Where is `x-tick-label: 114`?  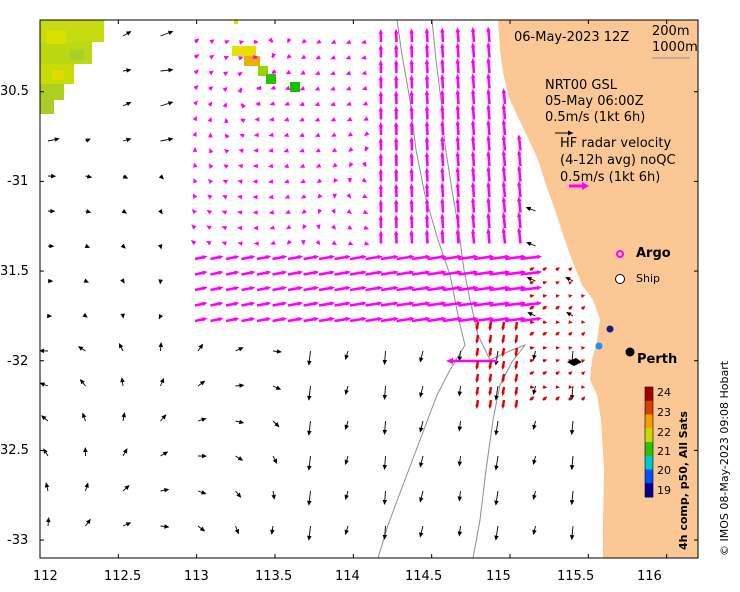 x-tick-label: 114 is located at coordinates (347, 576).